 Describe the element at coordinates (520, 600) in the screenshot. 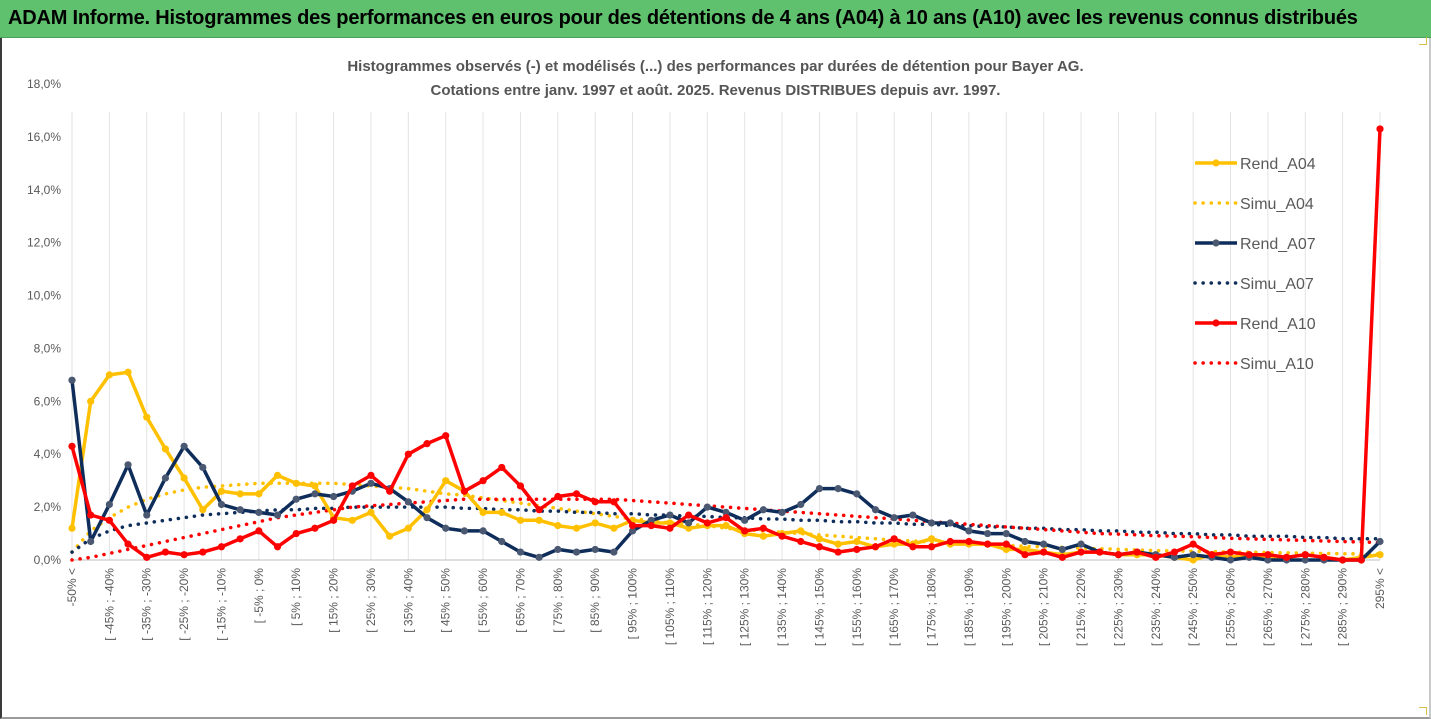

I see `x-tick-label: [ 65% ; 70%` at that location.